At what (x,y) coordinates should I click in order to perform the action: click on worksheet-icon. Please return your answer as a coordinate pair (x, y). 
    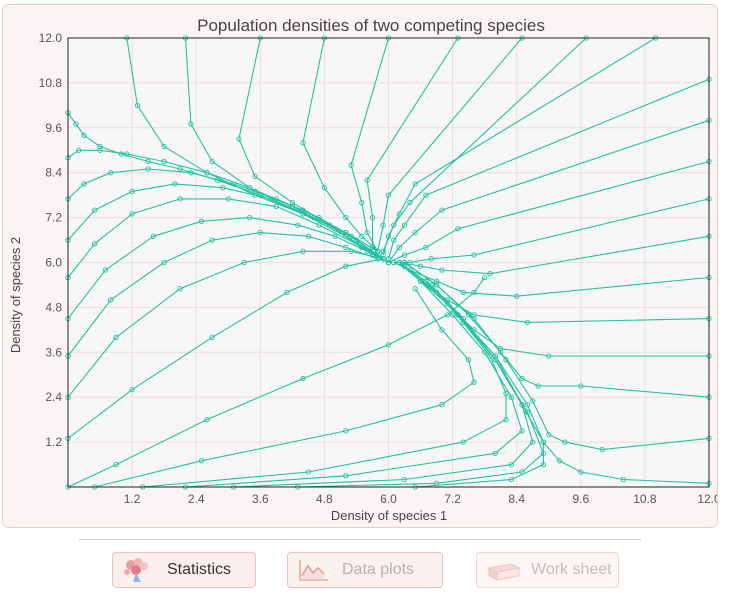
    Looking at the image, I should click on (503, 570).